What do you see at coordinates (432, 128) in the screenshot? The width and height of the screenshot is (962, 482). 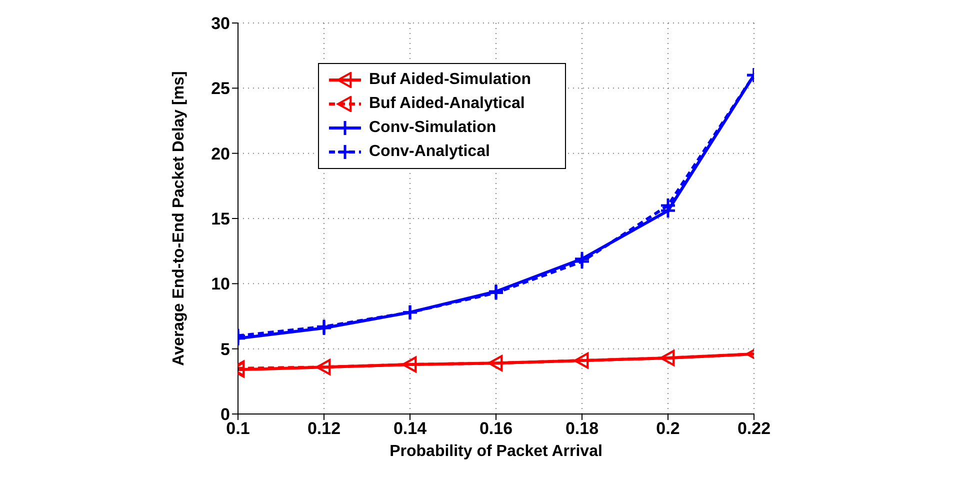 I see `legend-label: Conv-Simulation` at bounding box center [432, 128].